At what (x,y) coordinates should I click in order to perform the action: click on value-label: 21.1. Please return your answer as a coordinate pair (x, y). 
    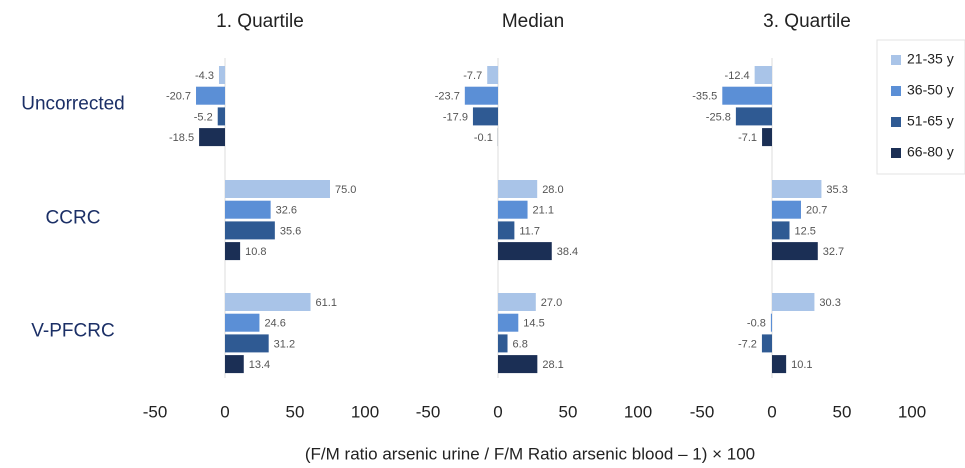
    Looking at the image, I should click on (543, 211).